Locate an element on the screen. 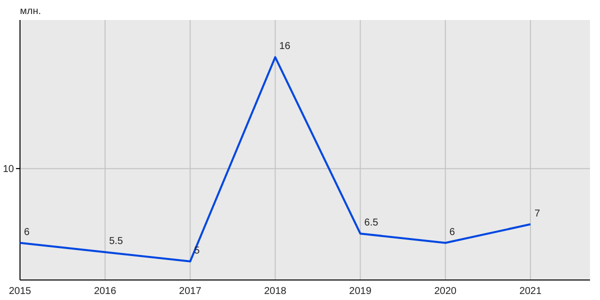 This screenshot has height=300, width=600. x-tick-label: 2015 is located at coordinates (20, 291).